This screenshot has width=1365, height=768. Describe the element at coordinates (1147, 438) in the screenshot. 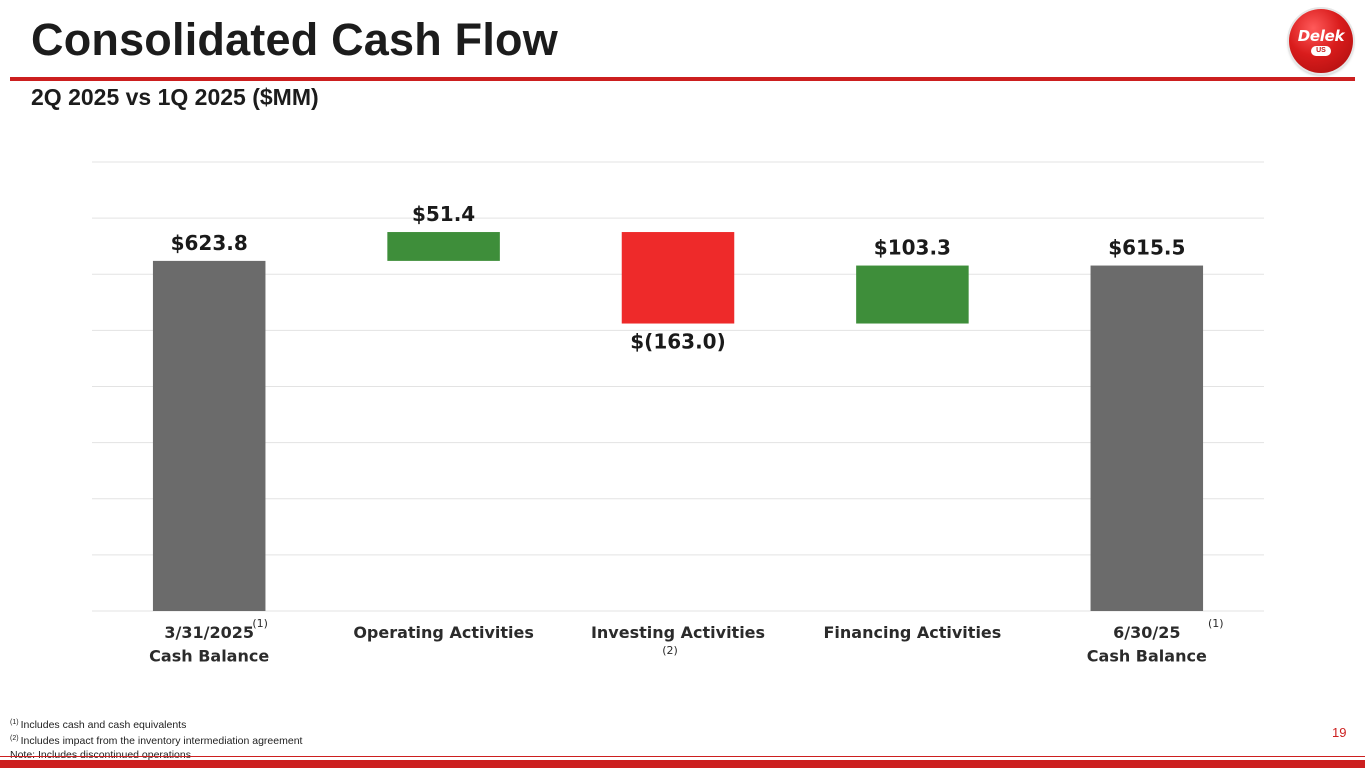

I see `bar-6-30-25-cash-balance` at that location.